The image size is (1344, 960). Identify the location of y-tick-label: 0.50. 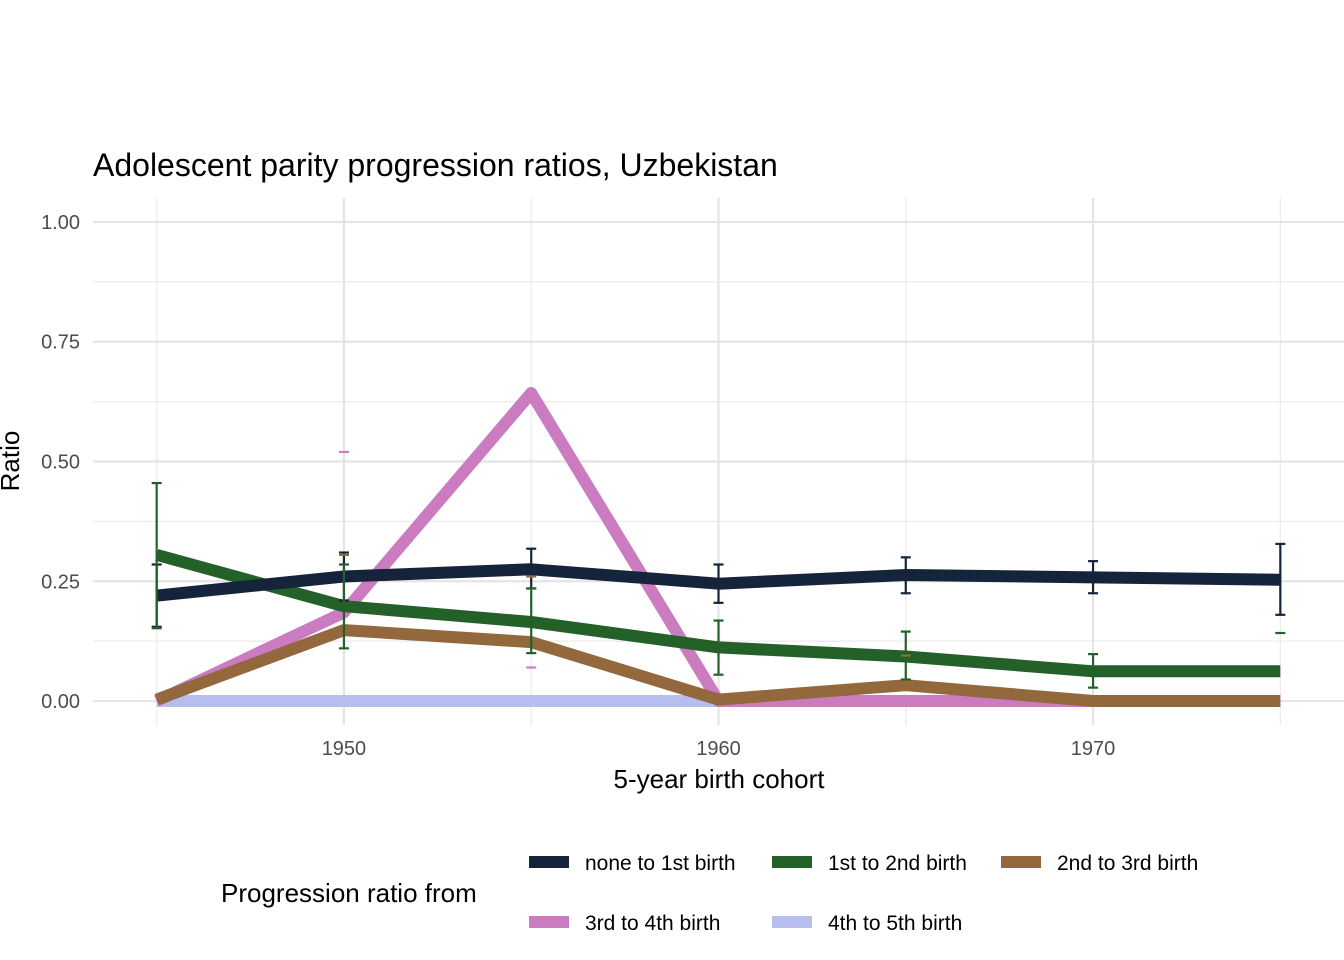
(60, 463).